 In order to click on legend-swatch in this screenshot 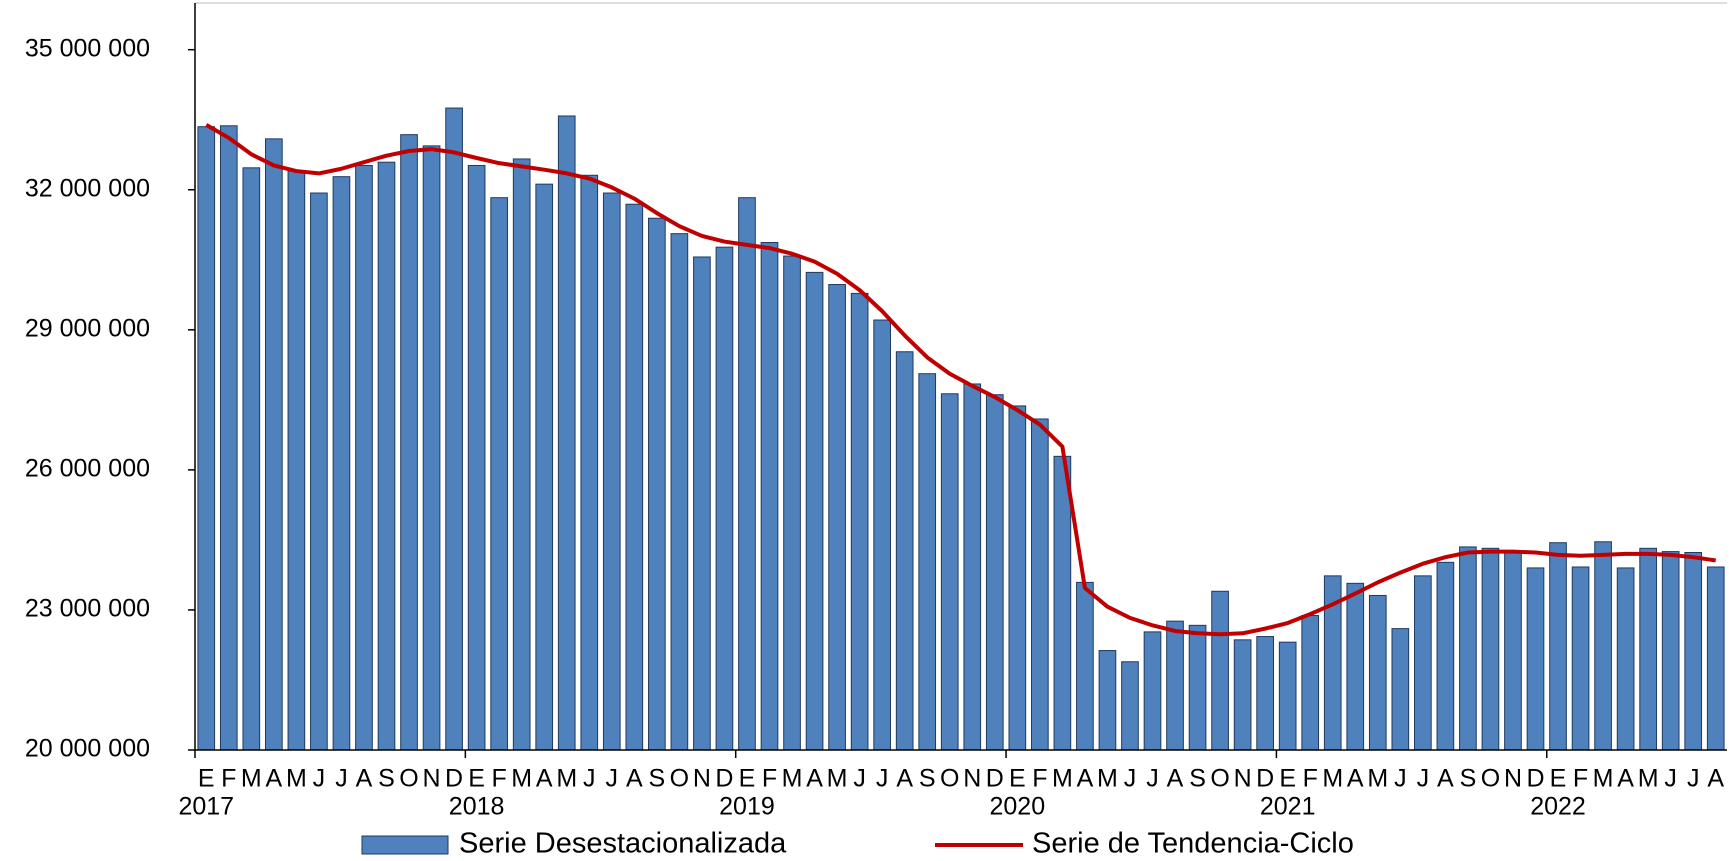, I will do `click(405, 845)`.